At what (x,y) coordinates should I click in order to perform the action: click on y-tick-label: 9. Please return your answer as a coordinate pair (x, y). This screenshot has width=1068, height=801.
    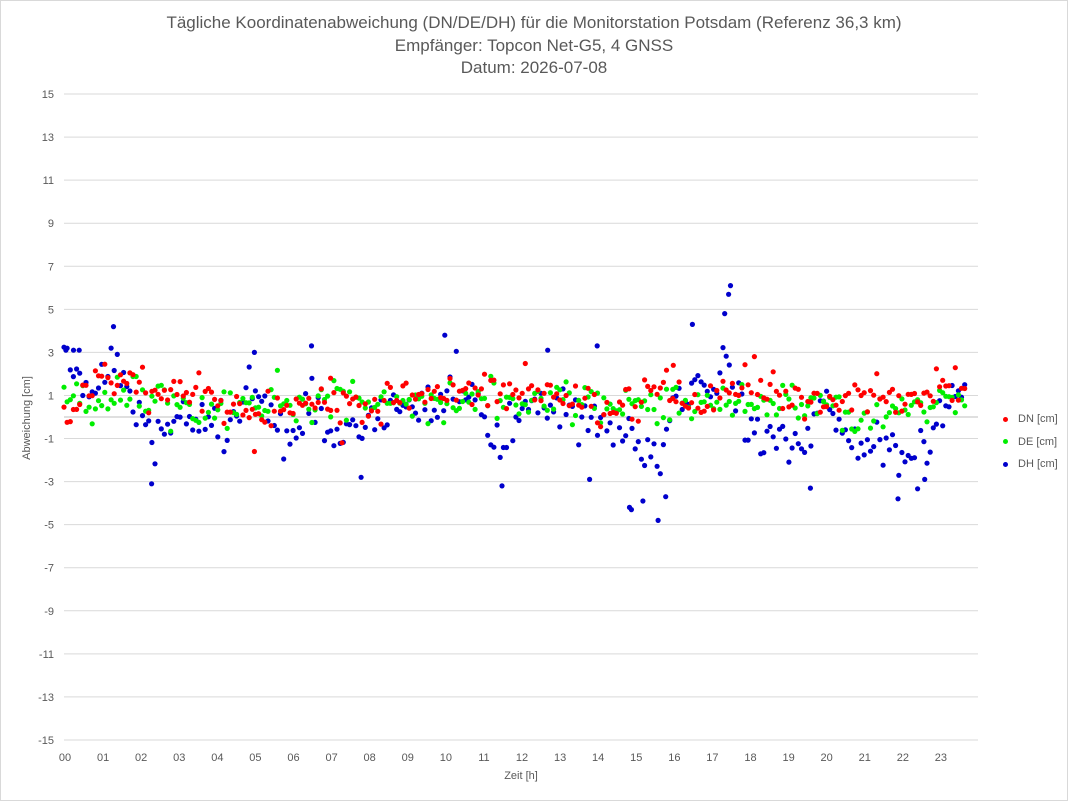
    Looking at the image, I should click on (51, 224).